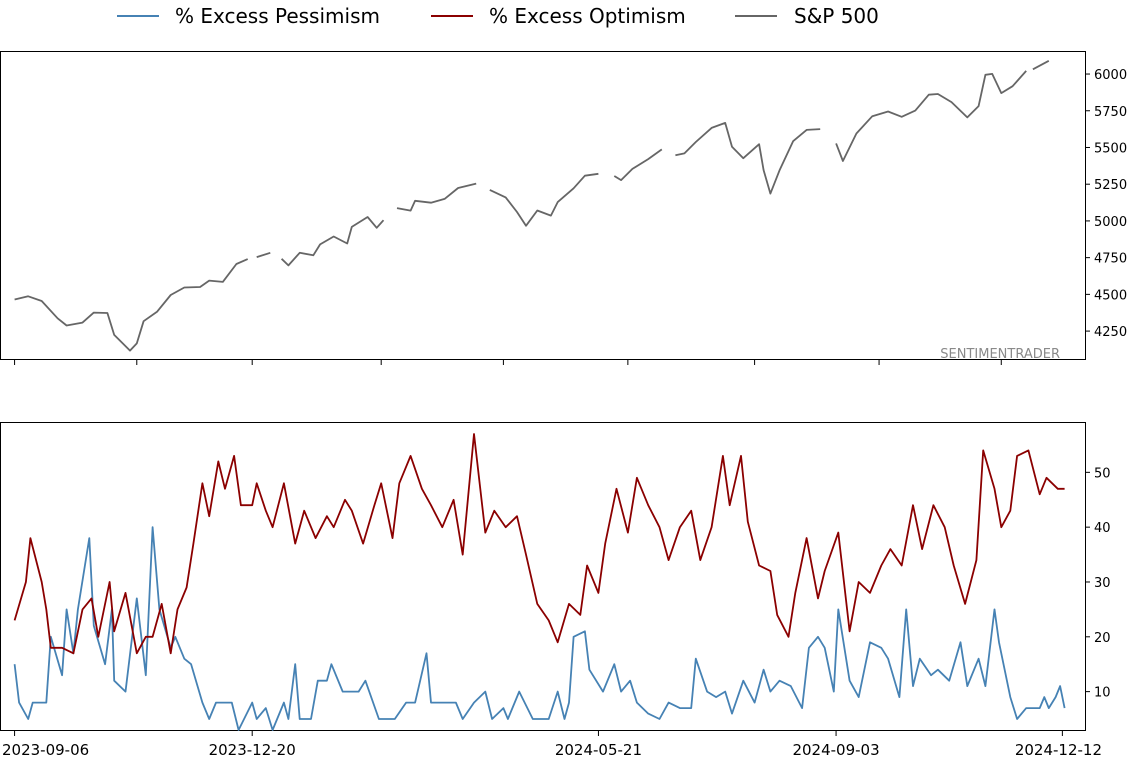  Describe the element at coordinates (1110, 222) in the screenshot. I see `y-tick-label: 5000` at that location.